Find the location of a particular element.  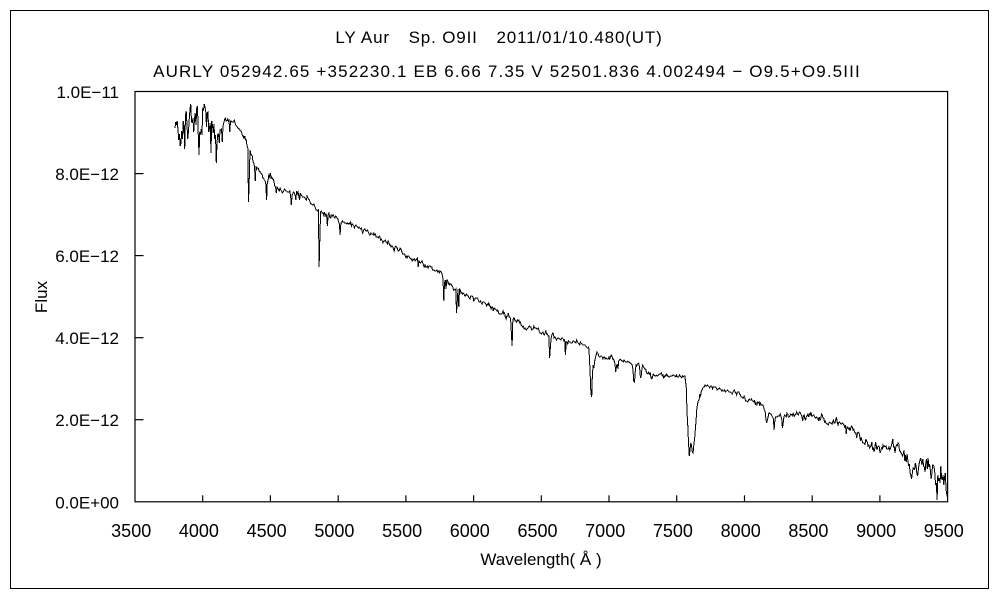

svg-text: 4000 is located at coordinates (199, 531).